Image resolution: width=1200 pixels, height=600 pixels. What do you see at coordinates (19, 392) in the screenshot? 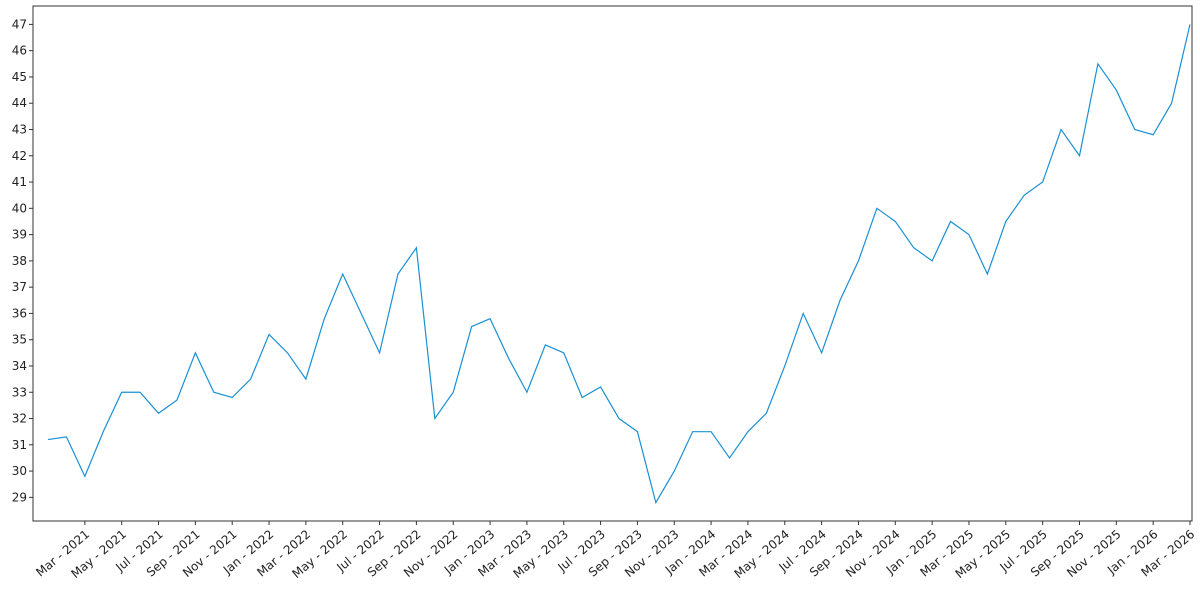
I see `y-tick-label: 33` at bounding box center [19, 392].